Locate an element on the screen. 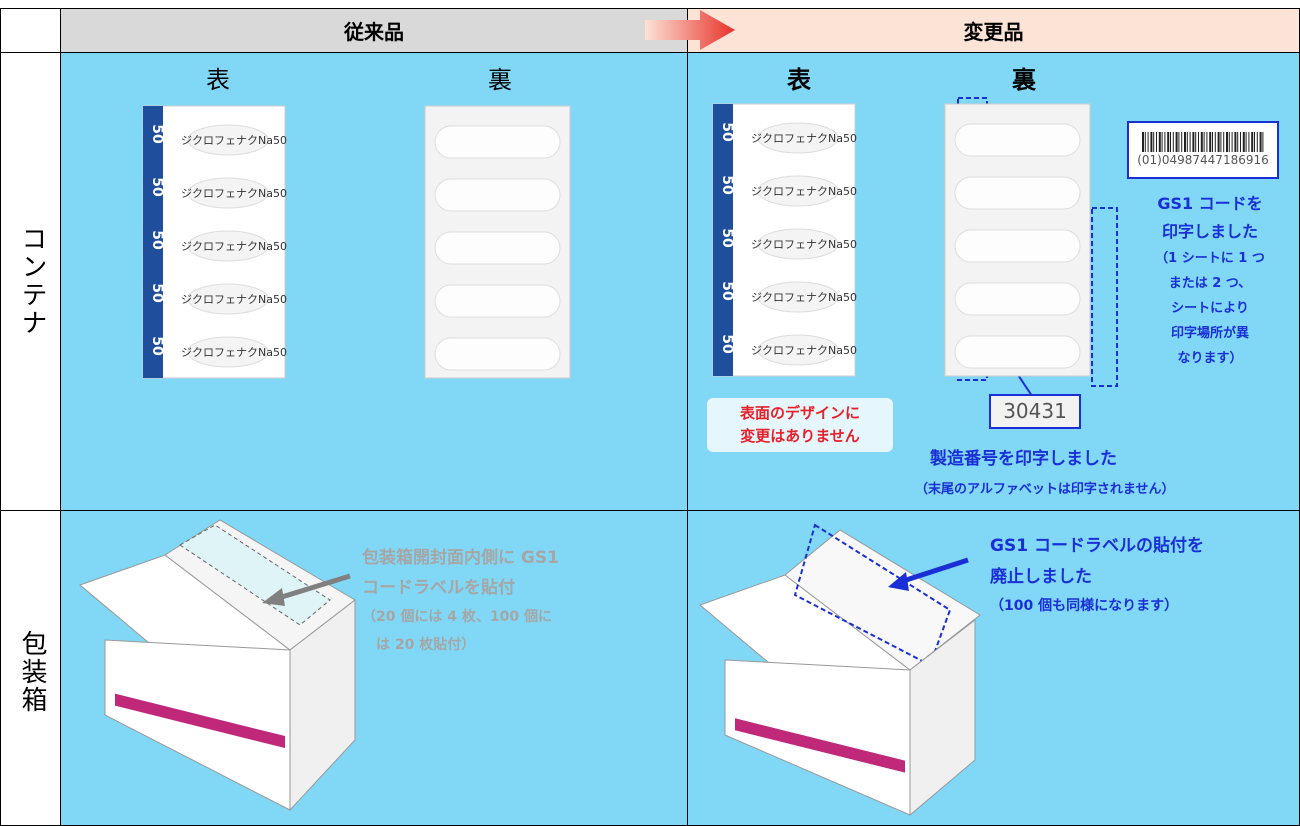  note-line: GS1 コードラベルの貼付を is located at coordinates (1097, 546).